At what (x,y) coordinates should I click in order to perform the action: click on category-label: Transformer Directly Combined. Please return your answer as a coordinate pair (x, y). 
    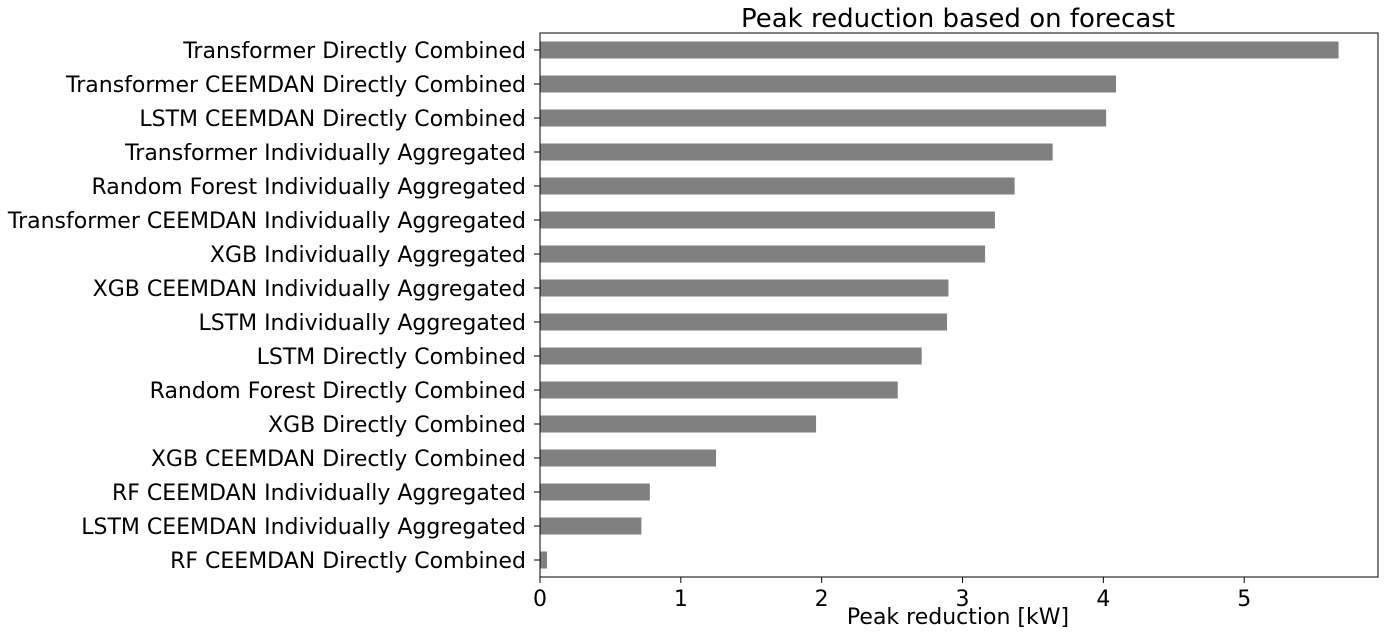
    Looking at the image, I should click on (354, 51).